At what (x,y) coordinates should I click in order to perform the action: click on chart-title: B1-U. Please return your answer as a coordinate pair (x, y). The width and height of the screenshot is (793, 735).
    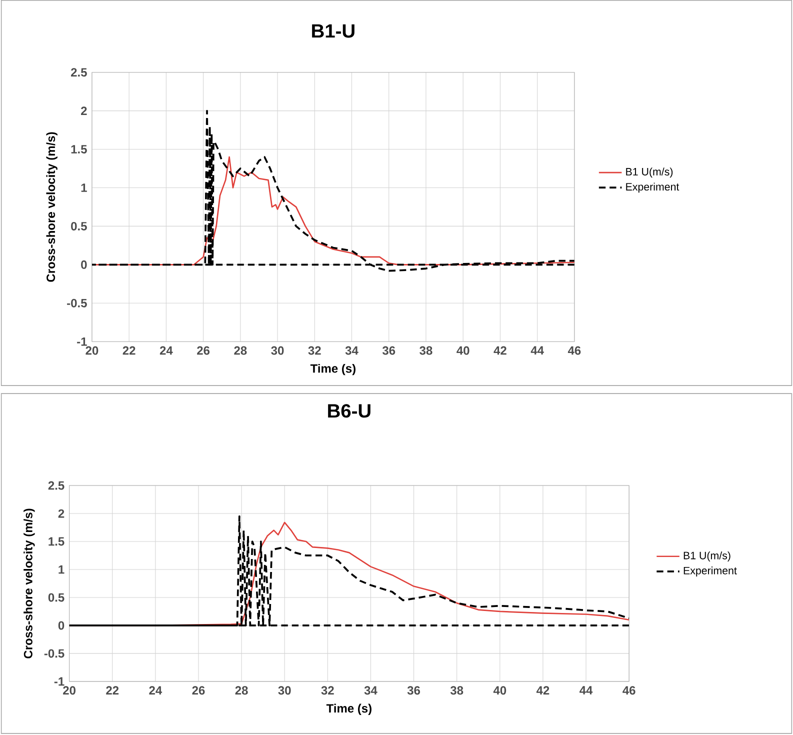
    Looking at the image, I should click on (333, 31).